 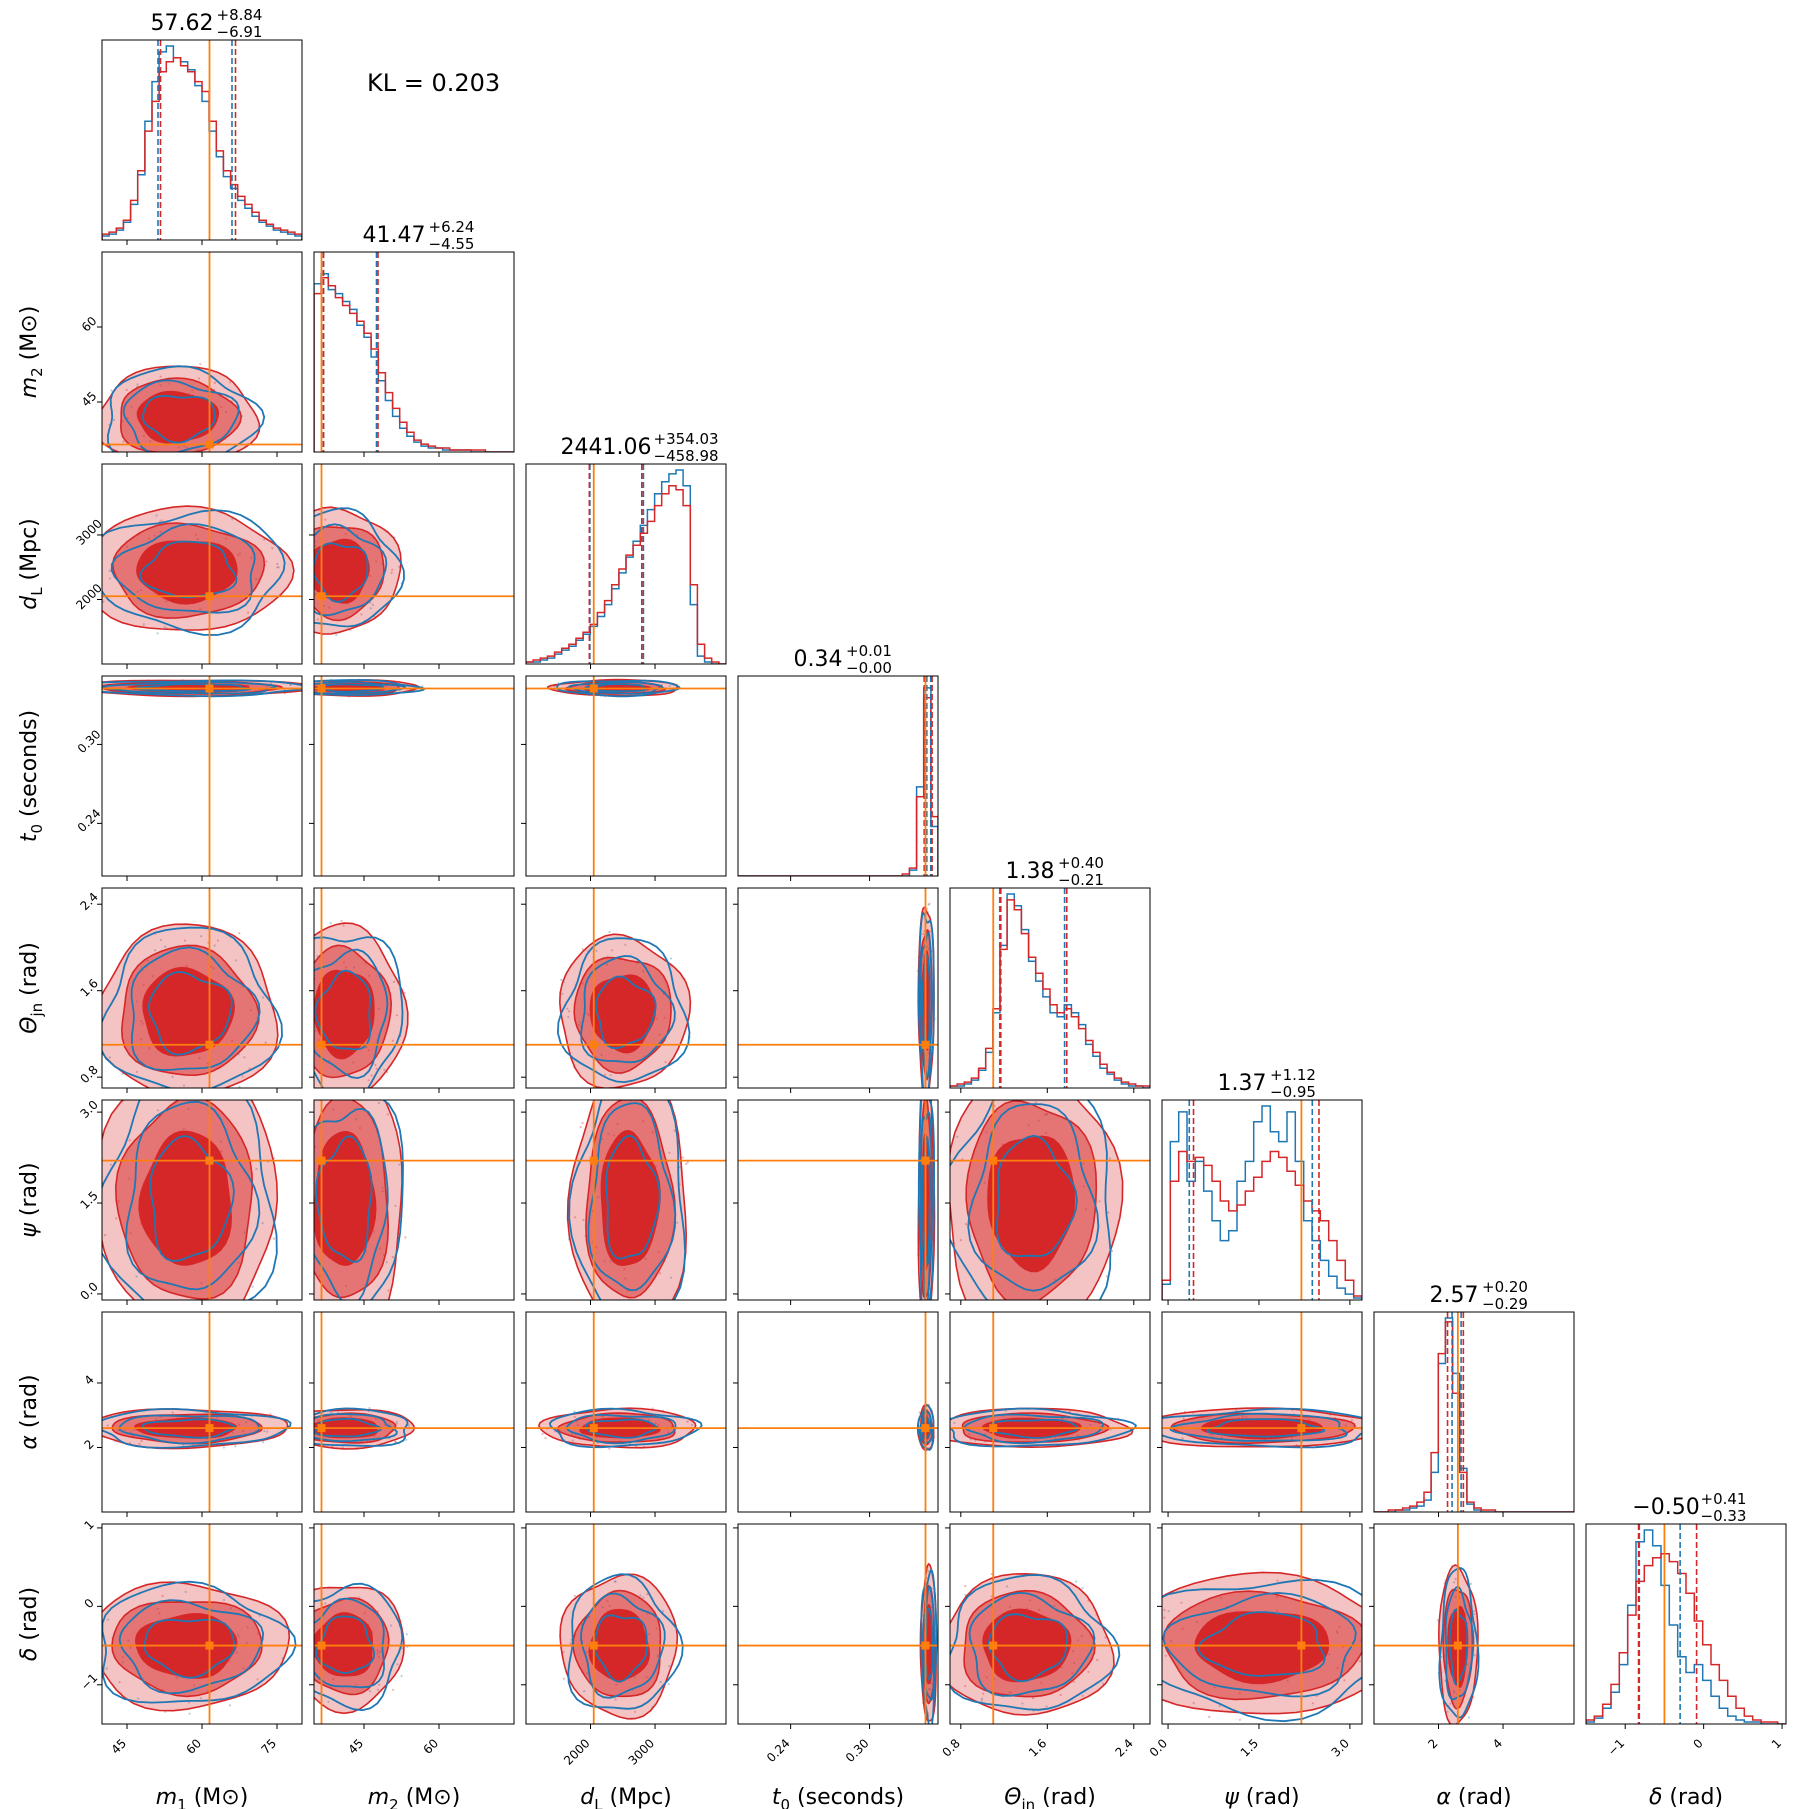 What do you see at coordinates (1050, 993) in the screenshot?
I see `hist-model-theta_jn` at bounding box center [1050, 993].